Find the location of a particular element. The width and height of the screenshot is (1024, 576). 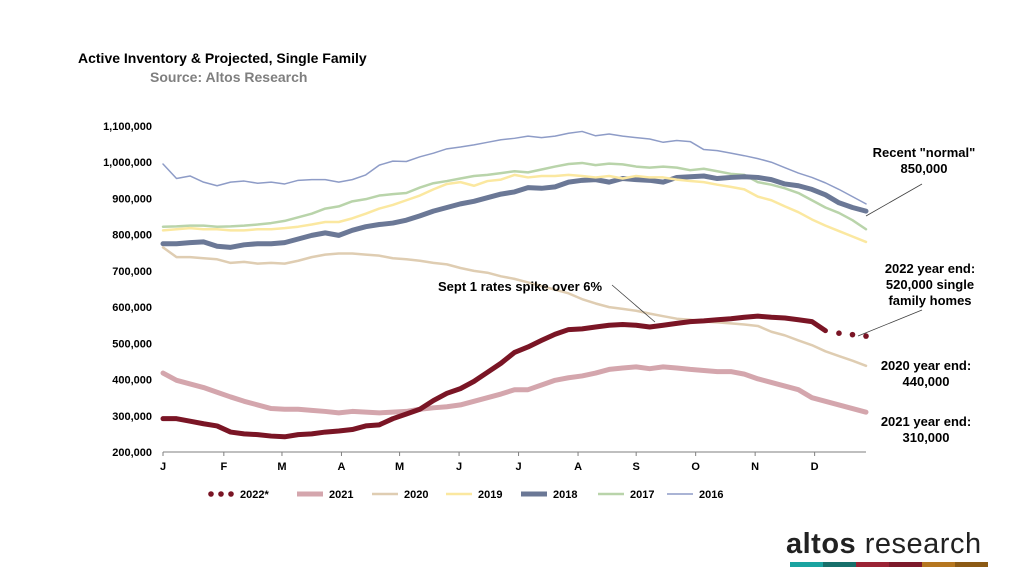

logo-color-bar is located at coordinates (889, 564).